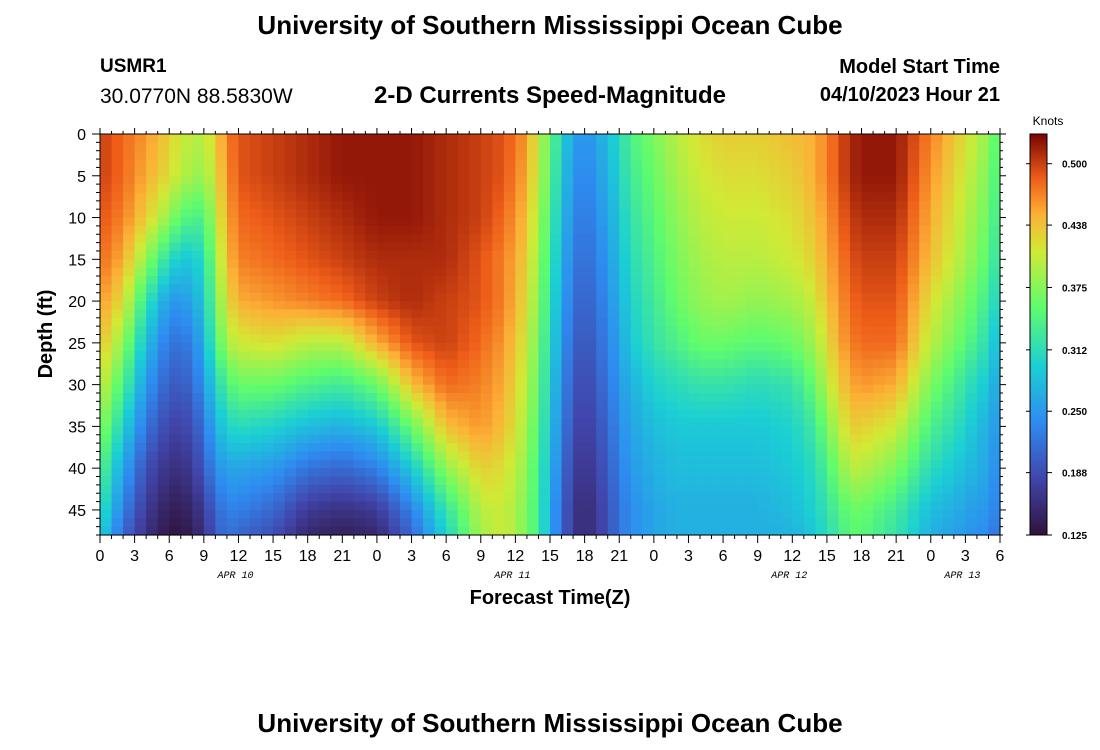  Describe the element at coordinates (550, 556) in the screenshot. I see `x-tick-label: 15` at that location.